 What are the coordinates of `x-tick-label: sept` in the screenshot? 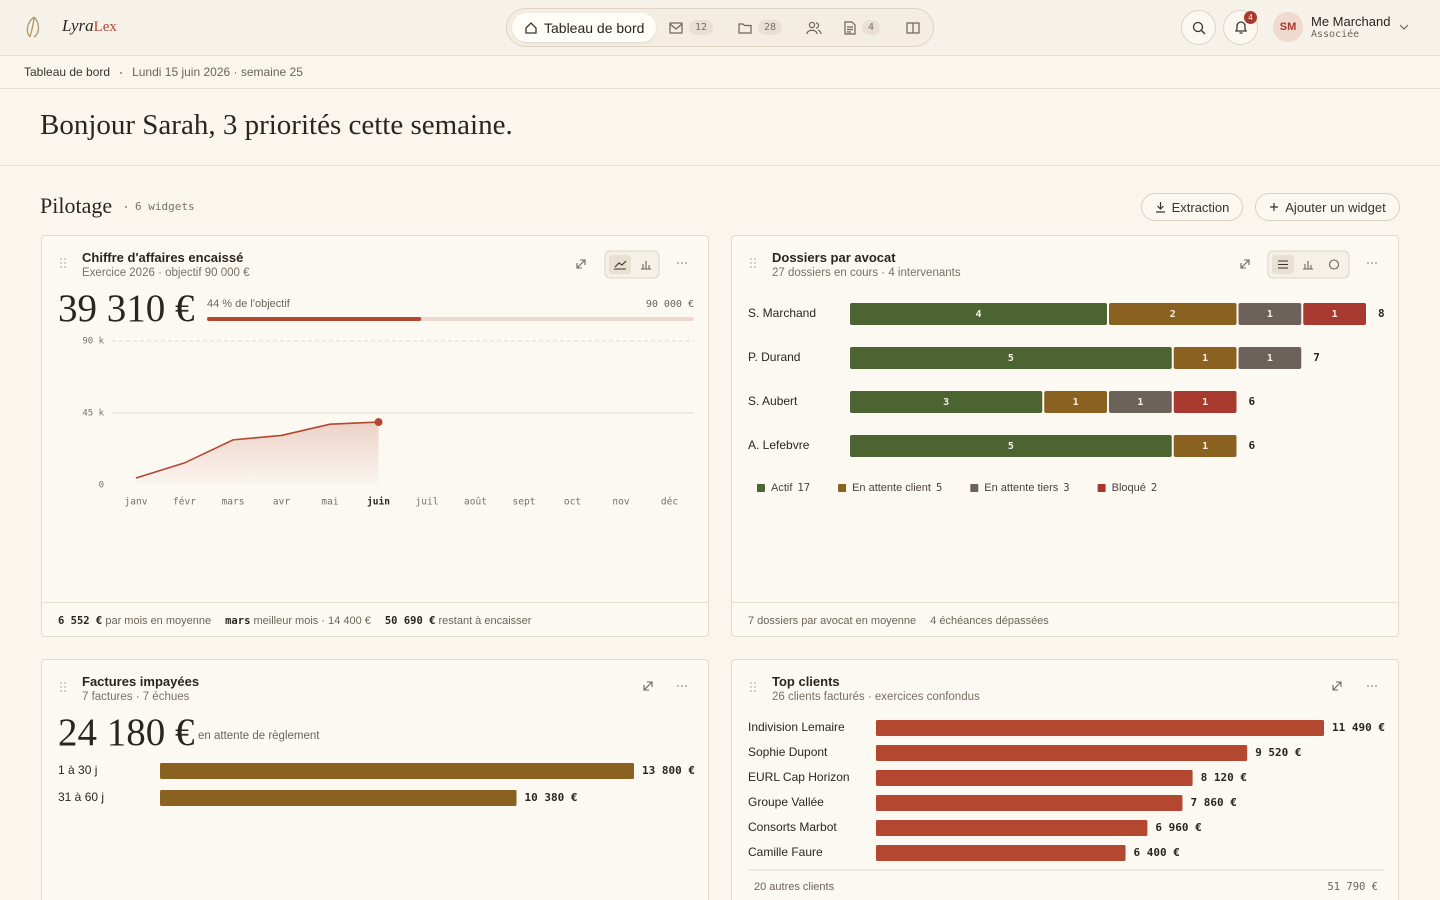 It's located at (524, 502).